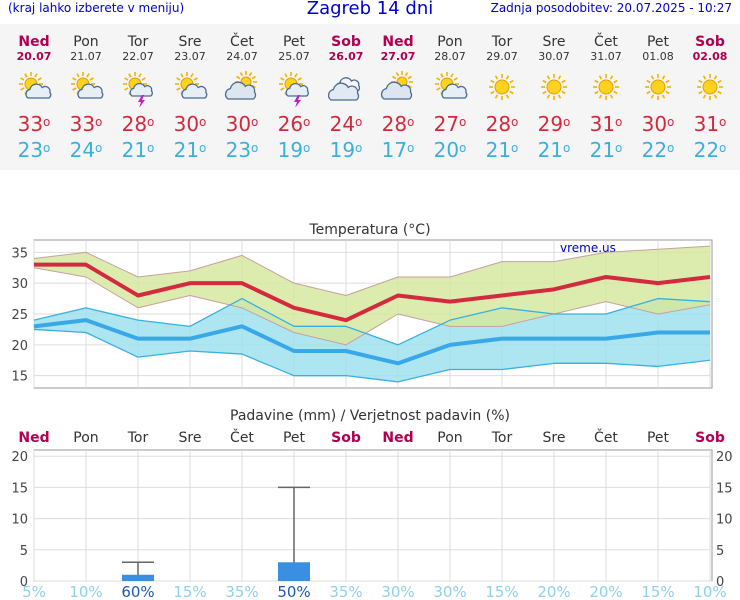  I want to click on day-column: Pon 21.07 33o 24o, so click(86, 93).